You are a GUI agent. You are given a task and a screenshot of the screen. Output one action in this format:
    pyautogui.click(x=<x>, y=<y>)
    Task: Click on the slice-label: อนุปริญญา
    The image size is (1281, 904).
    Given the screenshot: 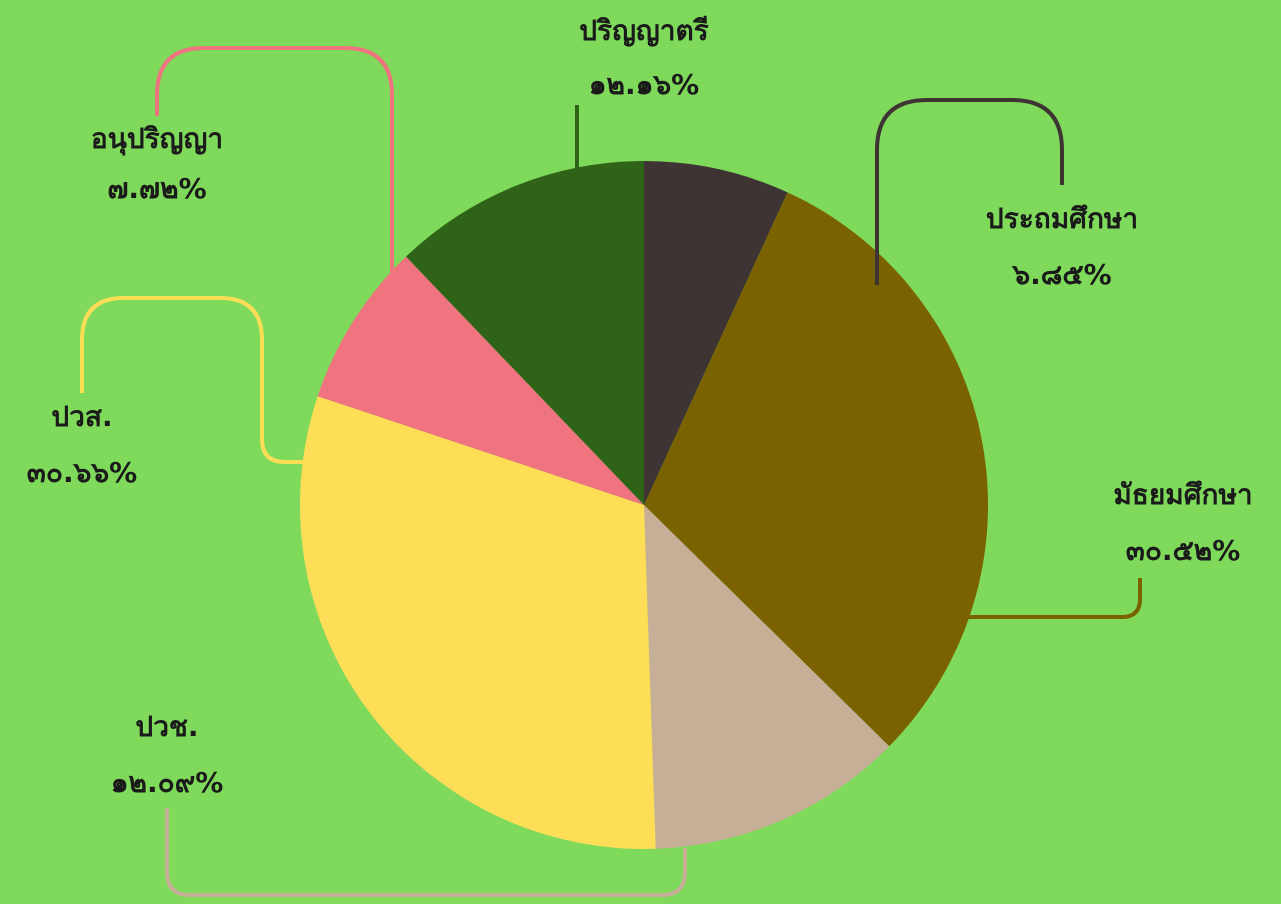 What is the action you would take?
    pyautogui.click(x=157, y=139)
    